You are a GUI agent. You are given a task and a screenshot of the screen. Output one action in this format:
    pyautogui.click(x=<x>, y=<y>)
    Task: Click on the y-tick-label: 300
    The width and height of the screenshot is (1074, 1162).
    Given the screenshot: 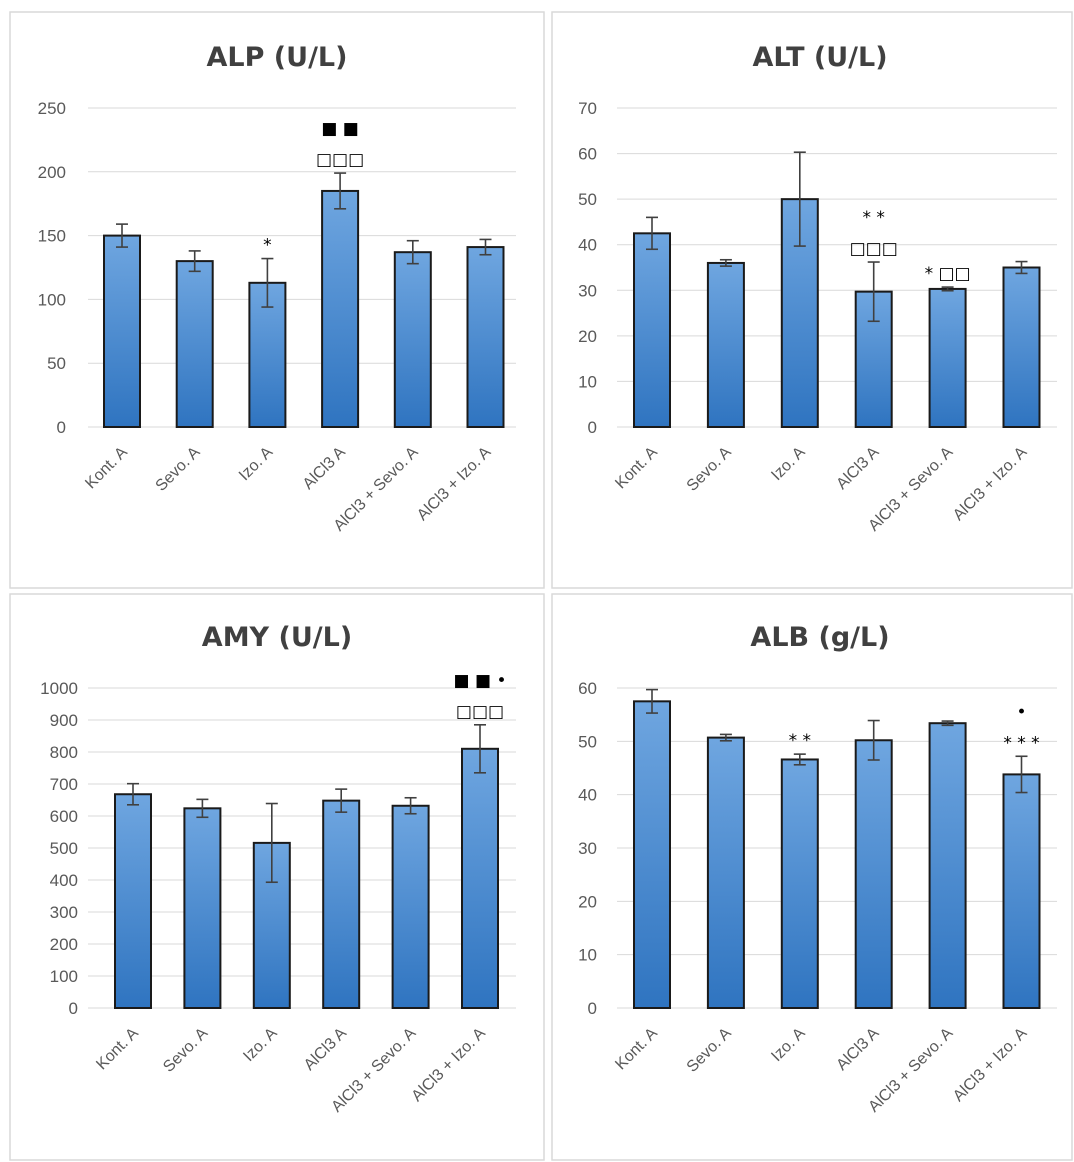 What is the action you would take?
    pyautogui.click(x=64, y=912)
    